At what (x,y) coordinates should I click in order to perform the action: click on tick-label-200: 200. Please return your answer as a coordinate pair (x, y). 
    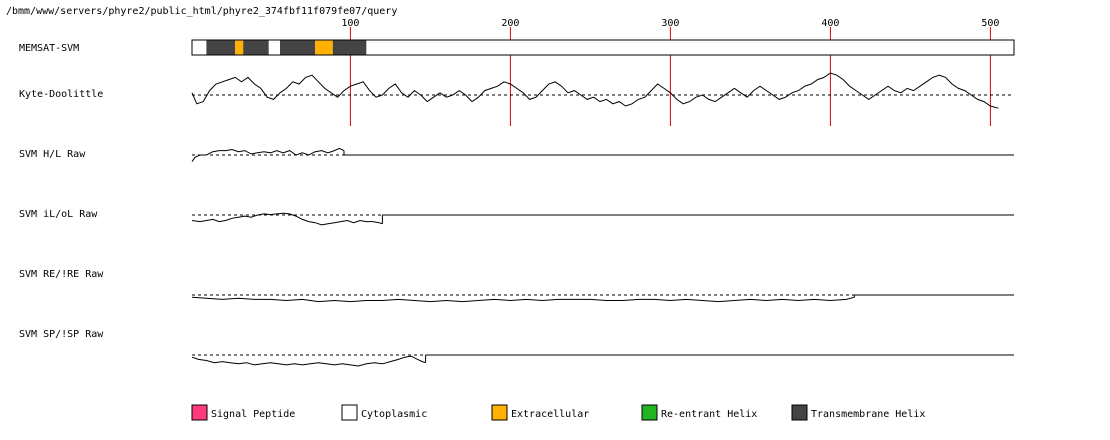
    Looking at the image, I should click on (510, 23).